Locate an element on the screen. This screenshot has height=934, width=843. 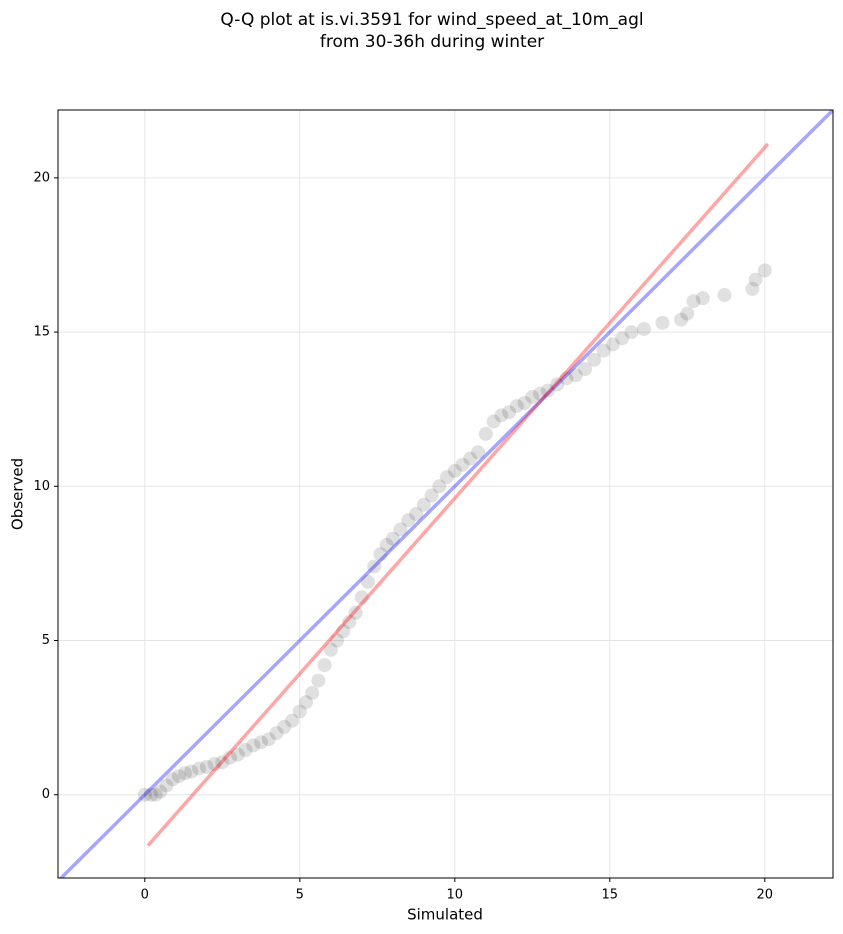
y-tick-label: 5 is located at coordinates (46, 640).